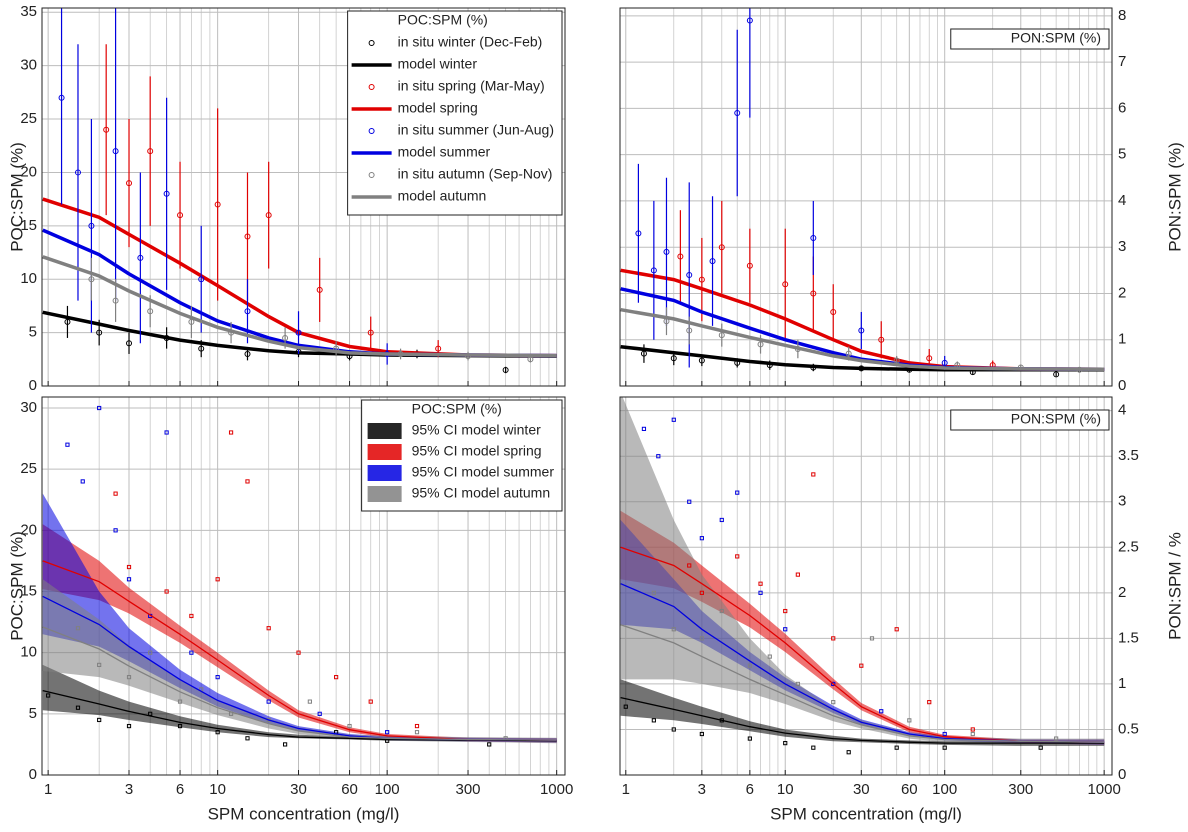 Image resolution: width=1188 pixels, height=832 pixels. What do you see at coordinates (468, 789) in the screenshot?
I see `x-tick-label: 300` at bounding box center [468, 789].